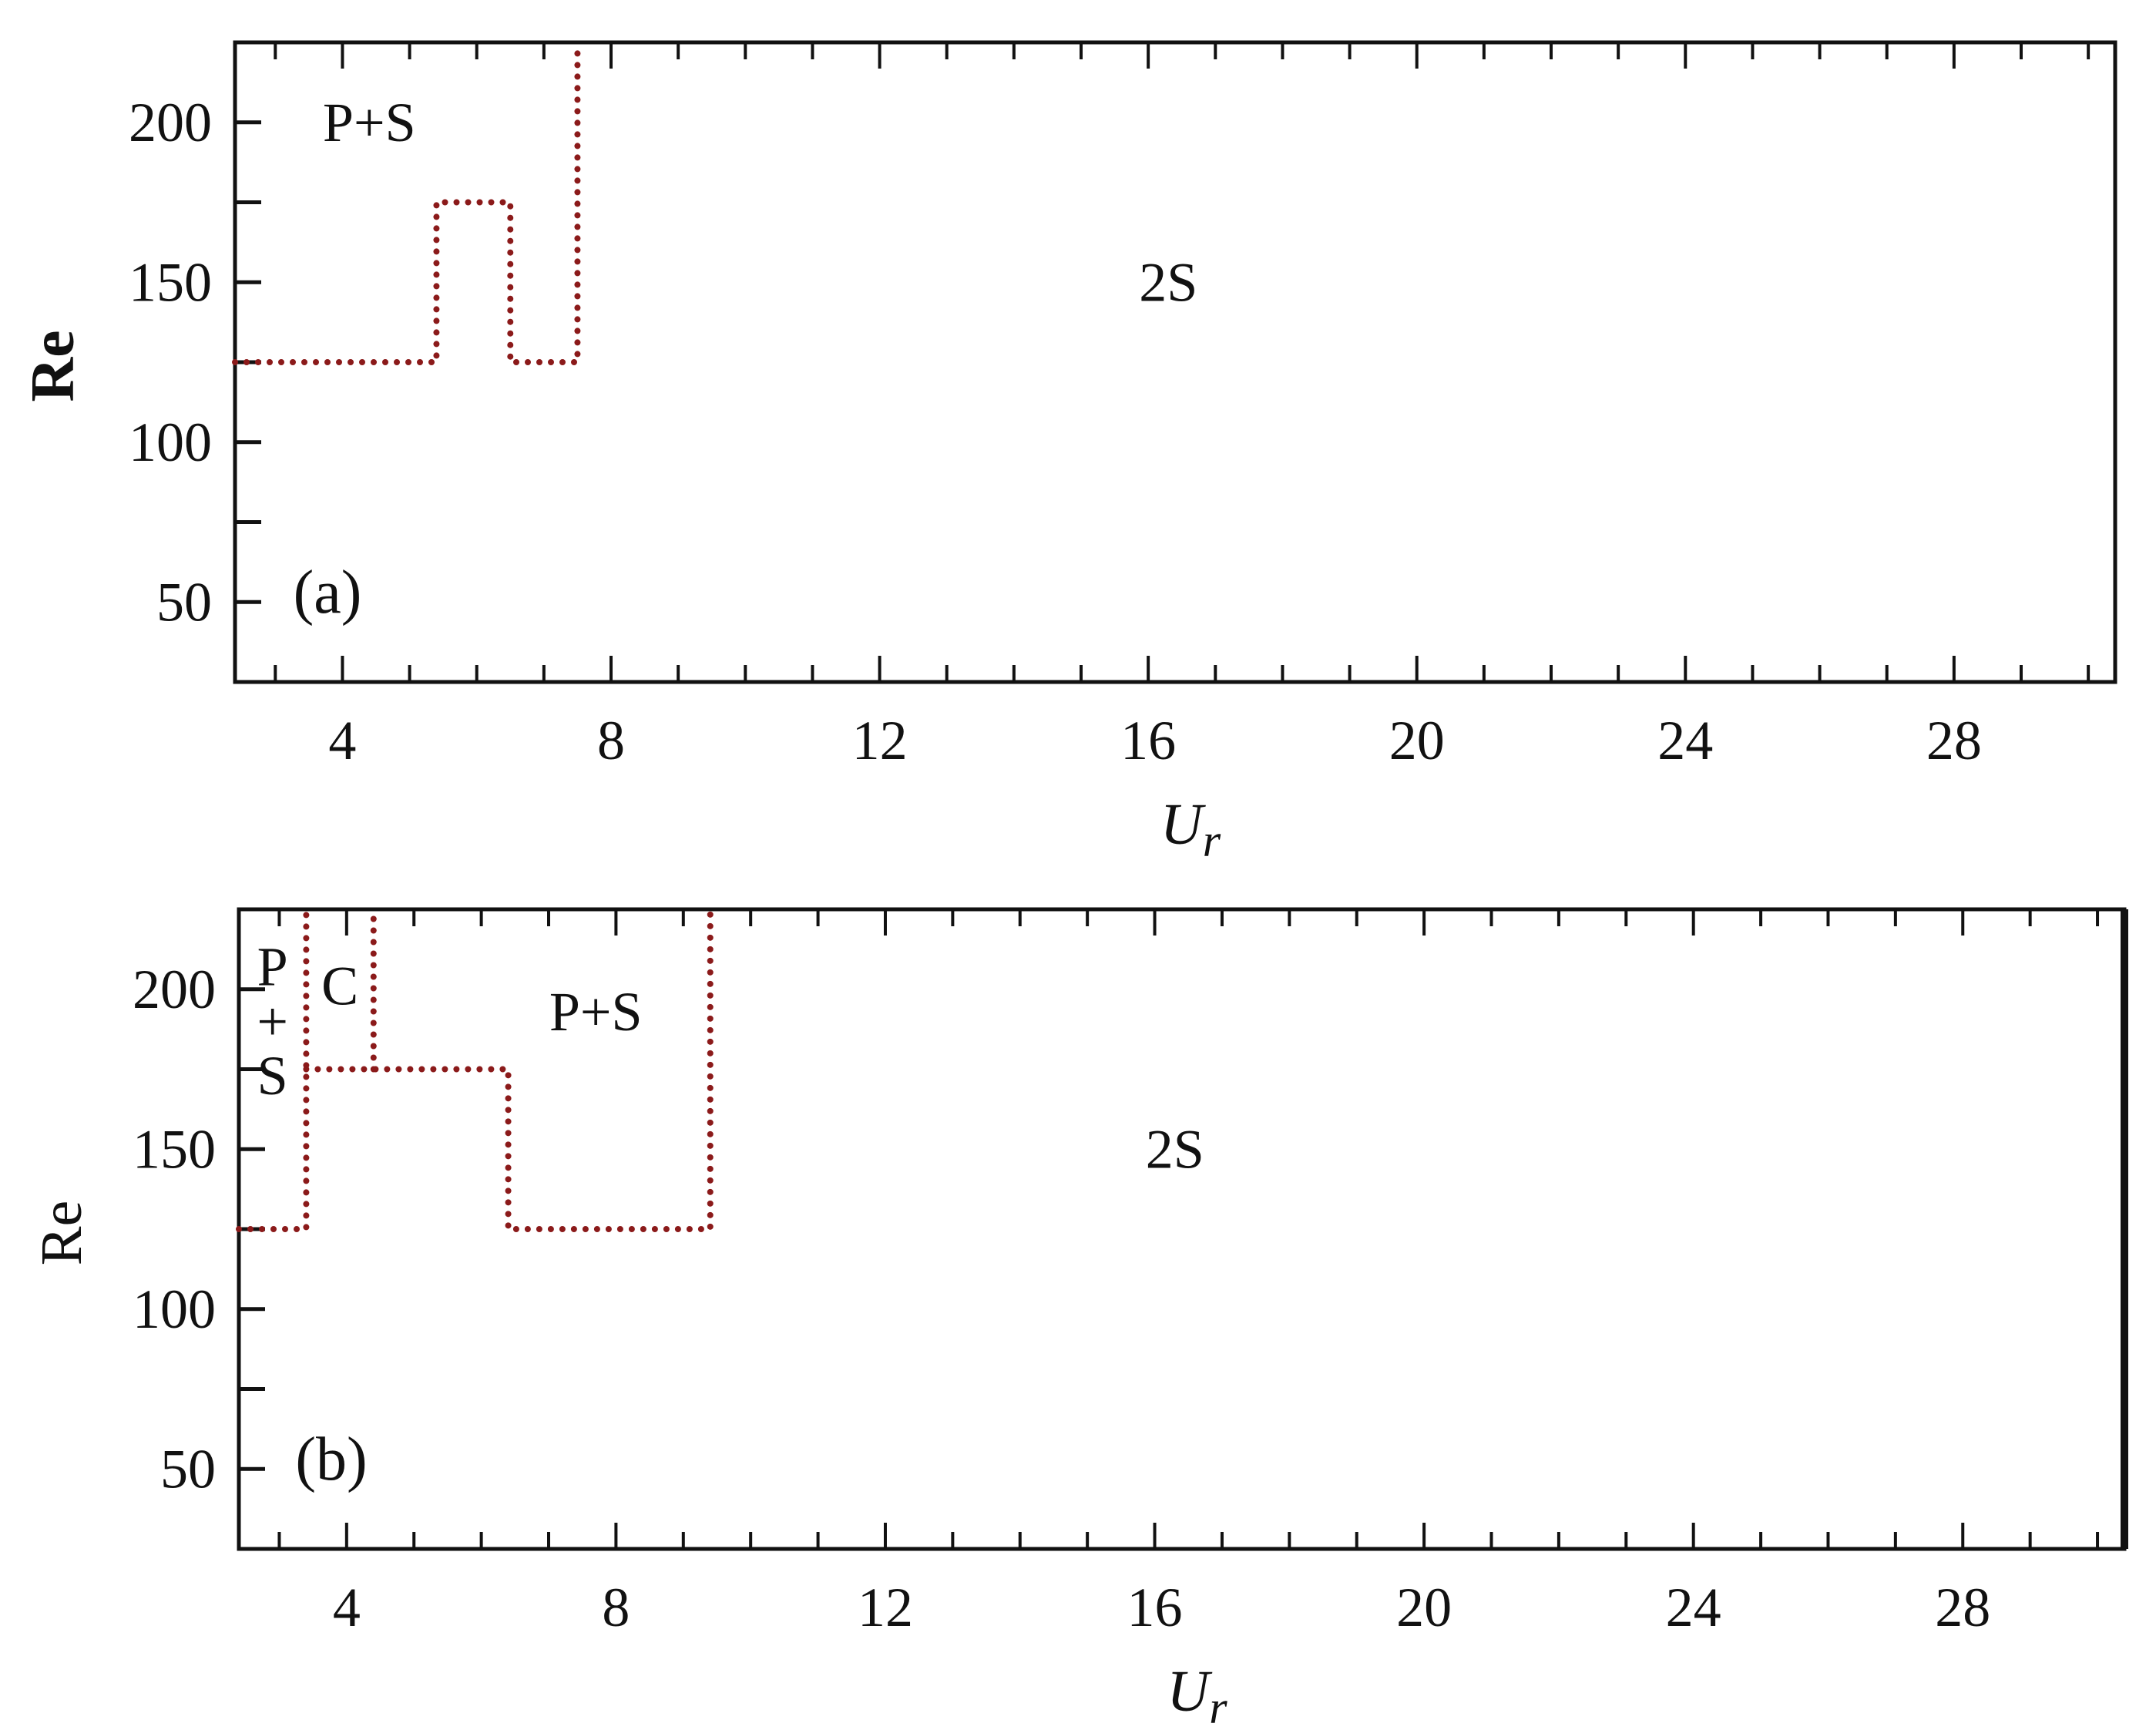 Image resolution: width=2156 pixels, height=1730 pixels. I want to click on region-label: +, so click(272, 1021).